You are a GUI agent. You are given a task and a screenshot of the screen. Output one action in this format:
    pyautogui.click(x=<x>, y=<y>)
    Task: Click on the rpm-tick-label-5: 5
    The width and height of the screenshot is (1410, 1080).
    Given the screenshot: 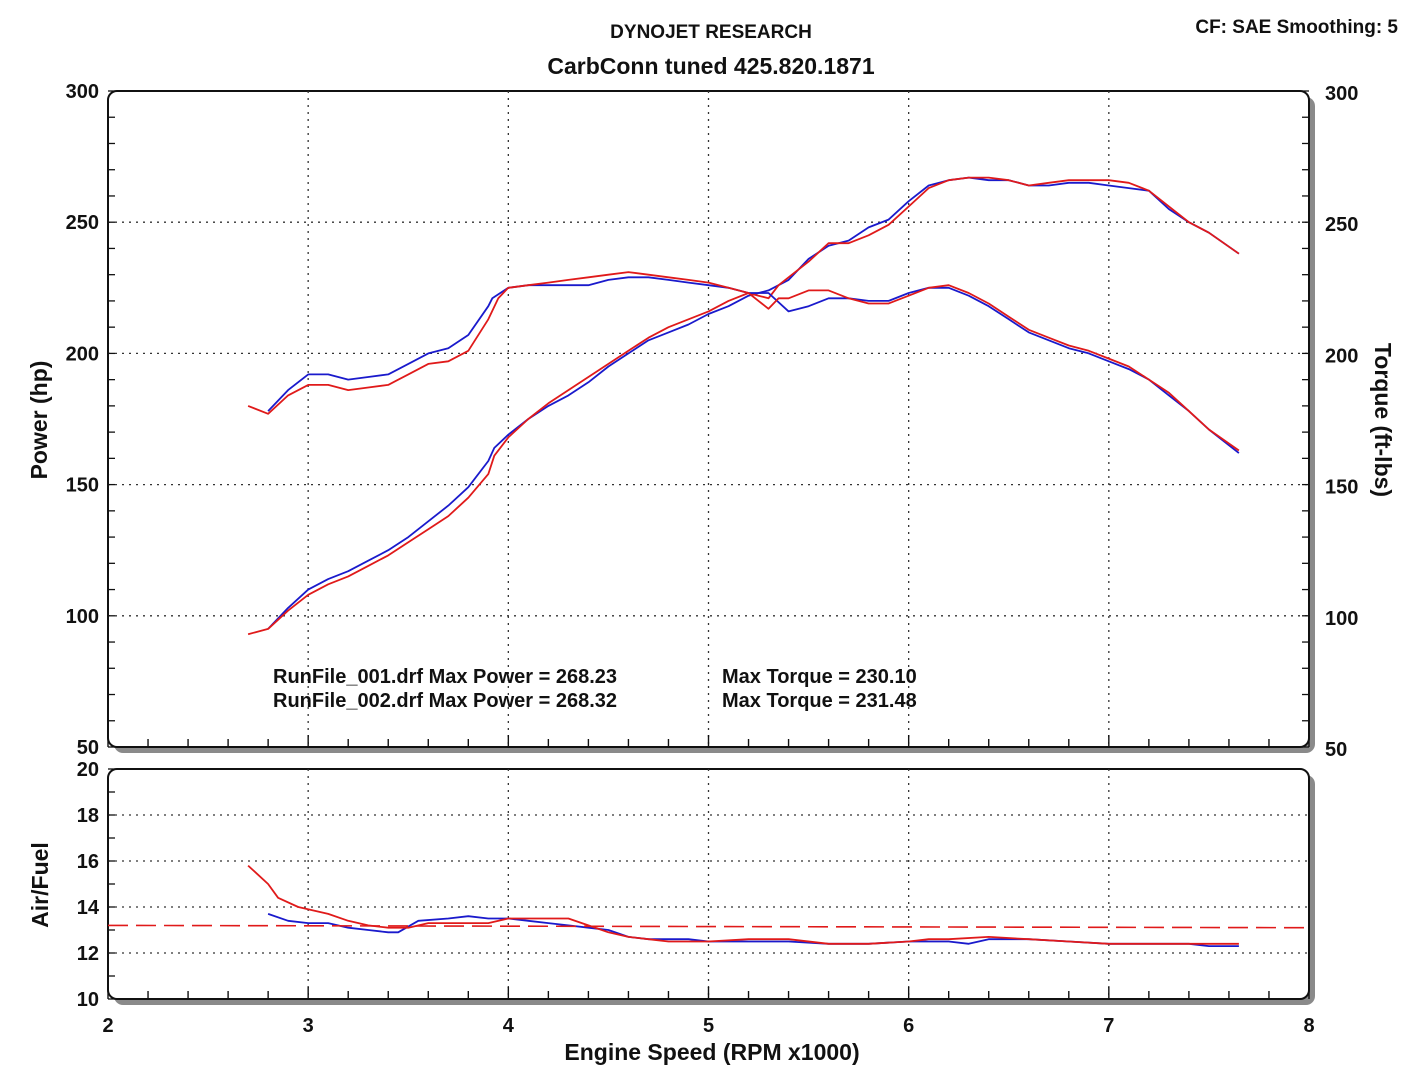 What is the action you would take?
    pyautogui.click(x=708, y=1026)
    